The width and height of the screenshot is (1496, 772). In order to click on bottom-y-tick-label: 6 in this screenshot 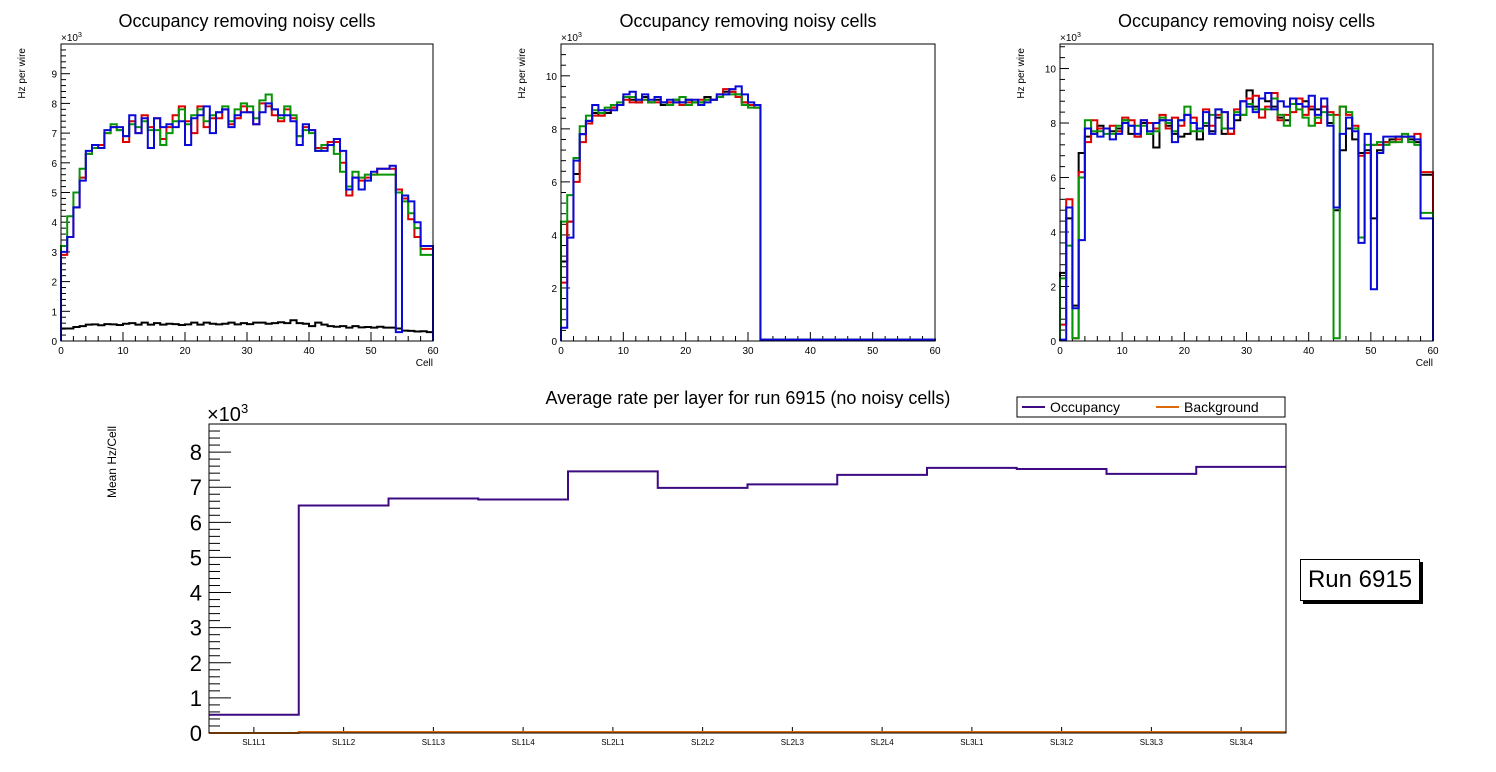, I will do `click(196, 522)`.